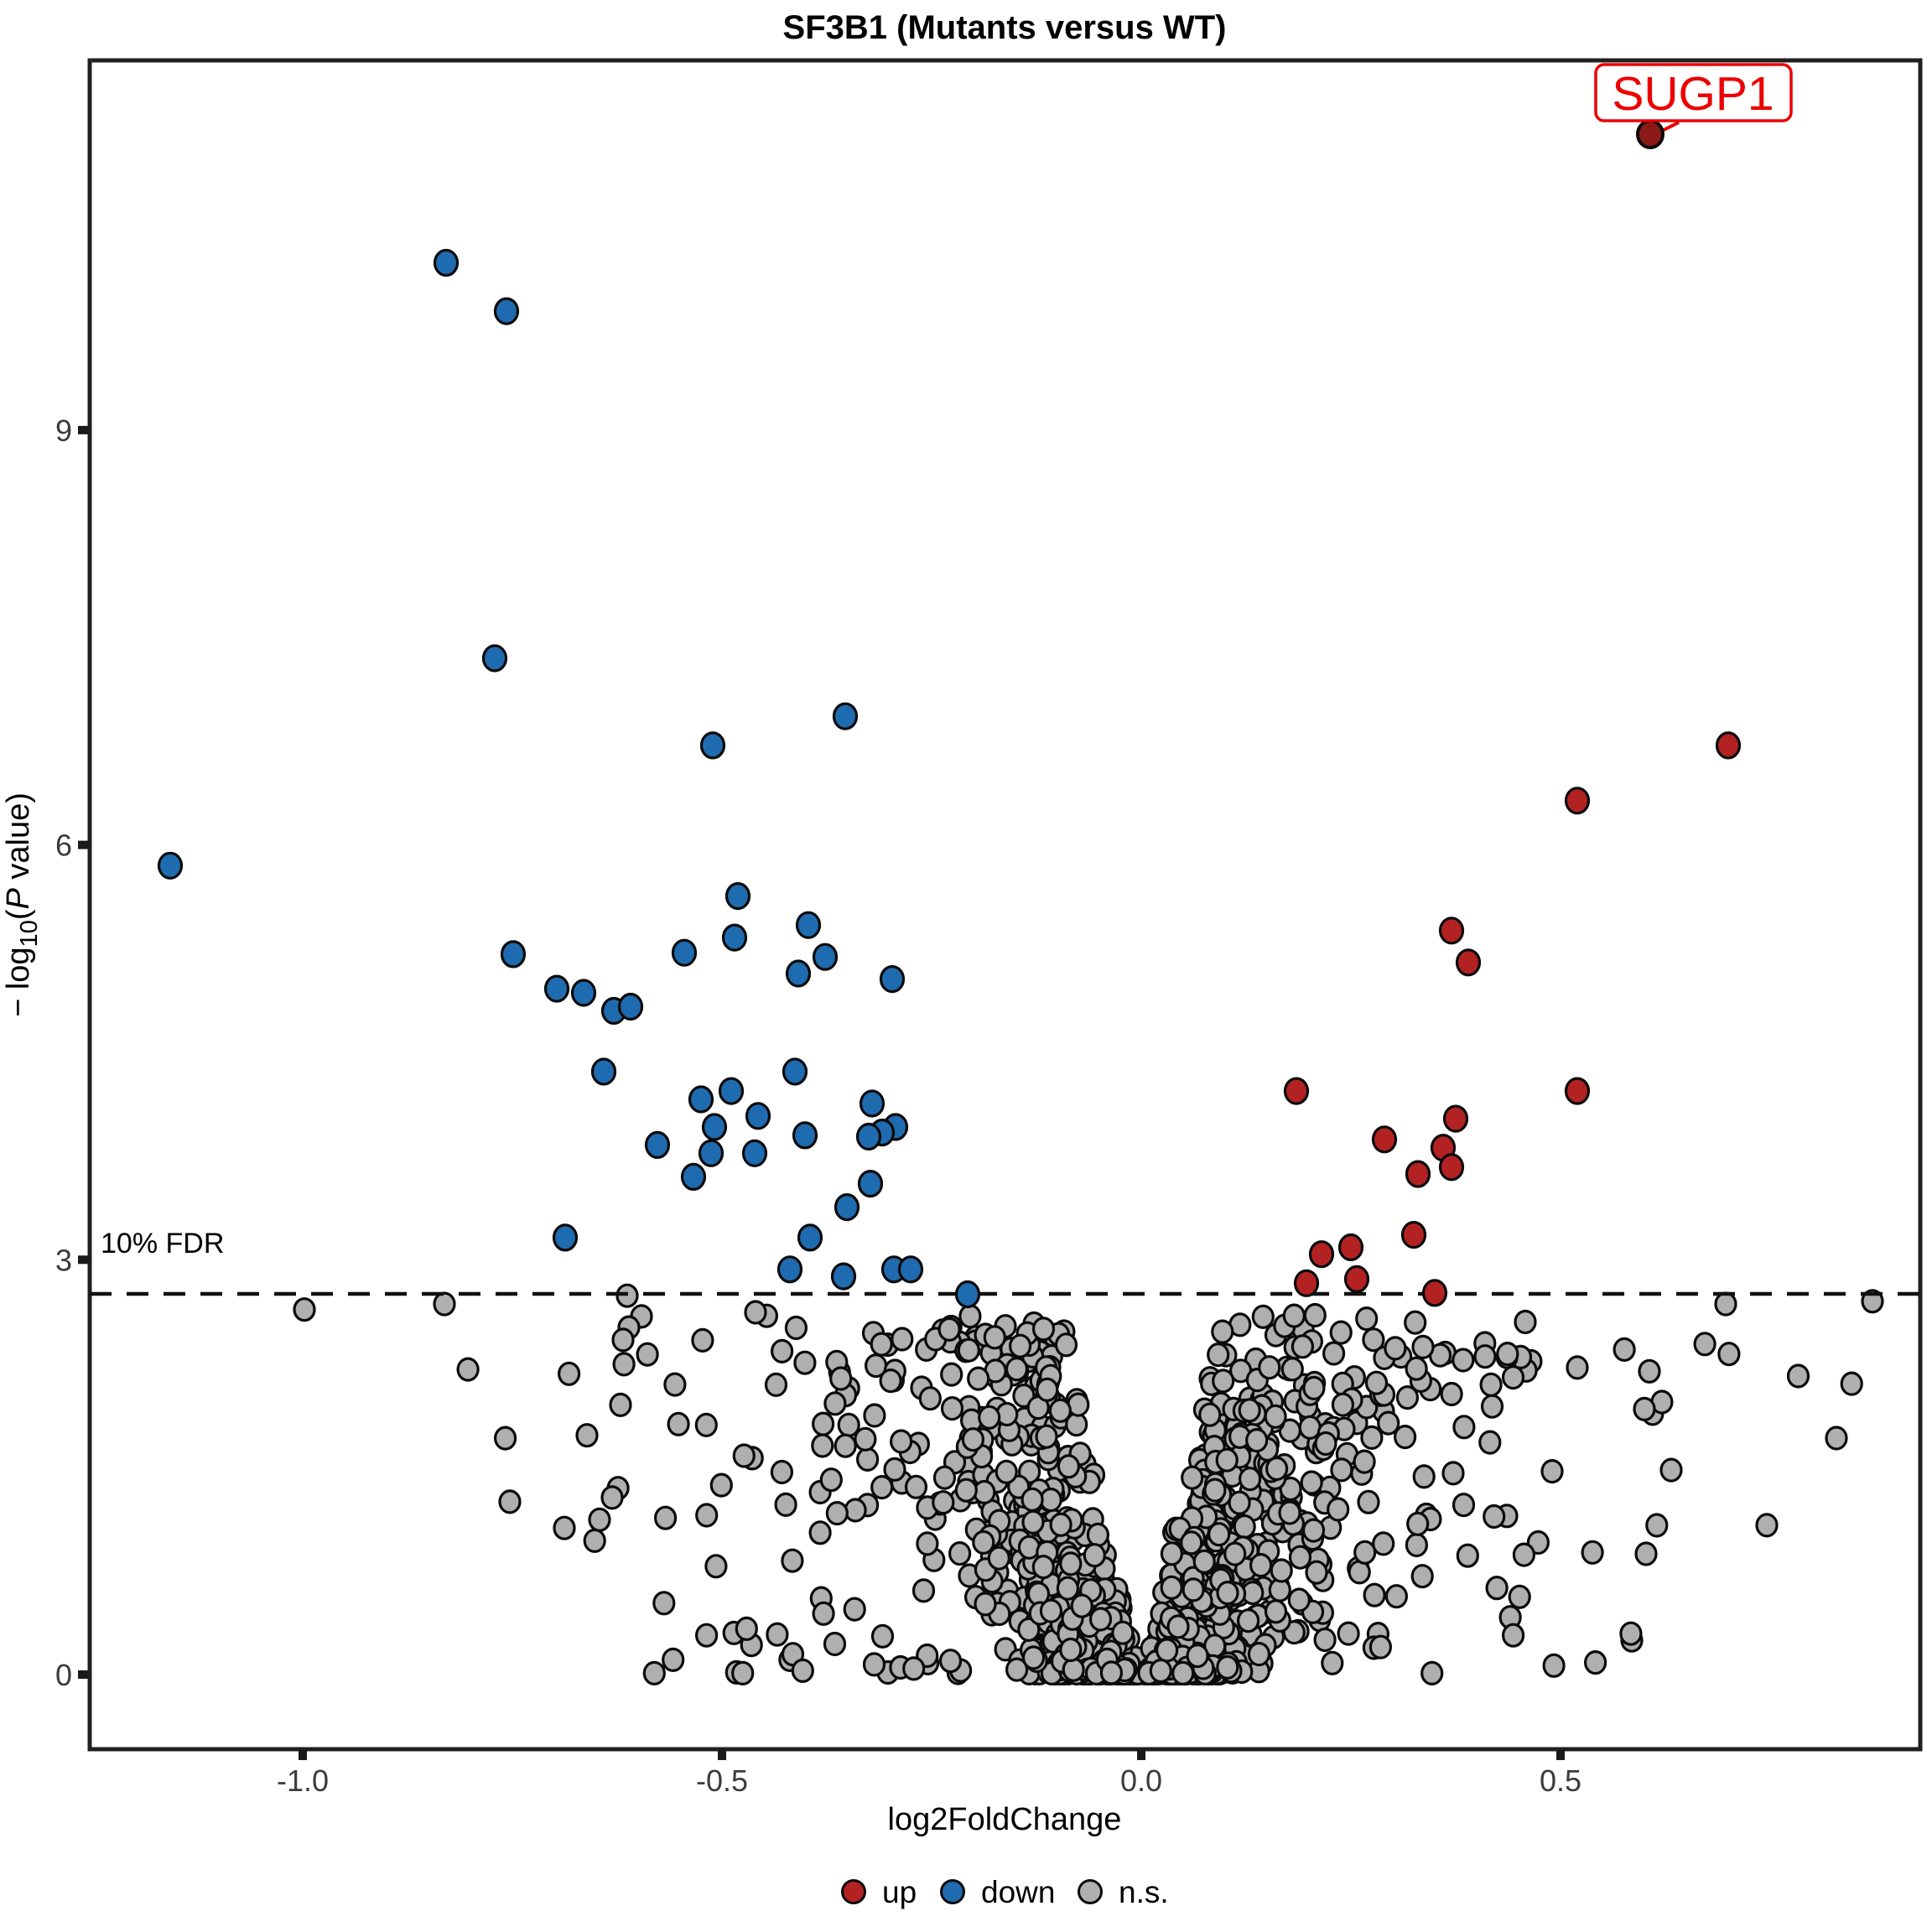  Describe the element at coordinates (1560, 1780) in the screenshot. I see `x-tick-label: 0.5` at that location.